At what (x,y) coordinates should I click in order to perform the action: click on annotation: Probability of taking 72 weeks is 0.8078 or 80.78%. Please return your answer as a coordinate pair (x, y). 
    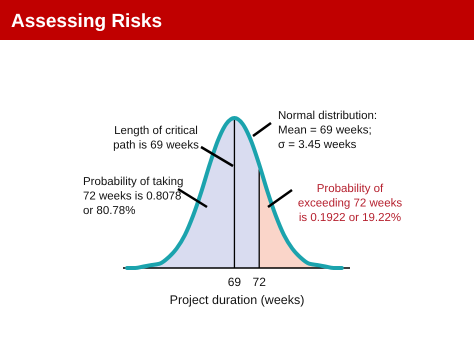
    Looking at the image, I should click on (133, 196).